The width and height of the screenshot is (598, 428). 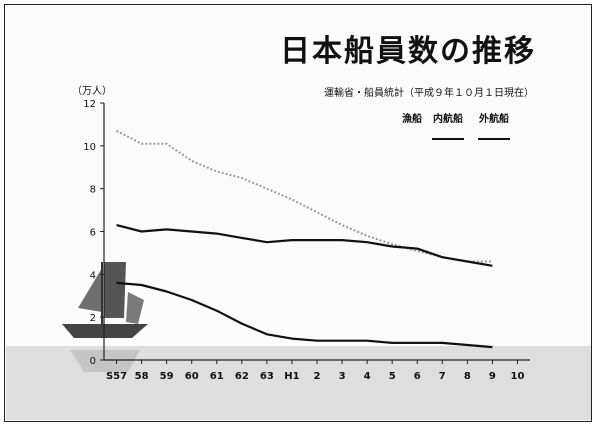 What do you see at coordinates (93, 190) in the screenshot?
I see `y-tick-label: 8` at bounding box center [93, 190].